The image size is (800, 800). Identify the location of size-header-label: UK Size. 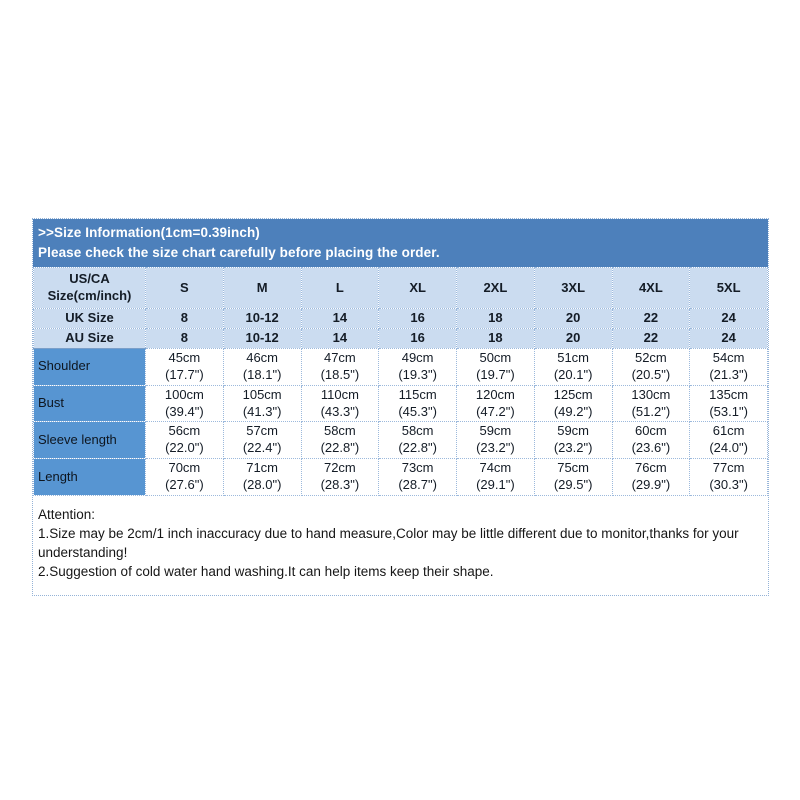
(89, 319).